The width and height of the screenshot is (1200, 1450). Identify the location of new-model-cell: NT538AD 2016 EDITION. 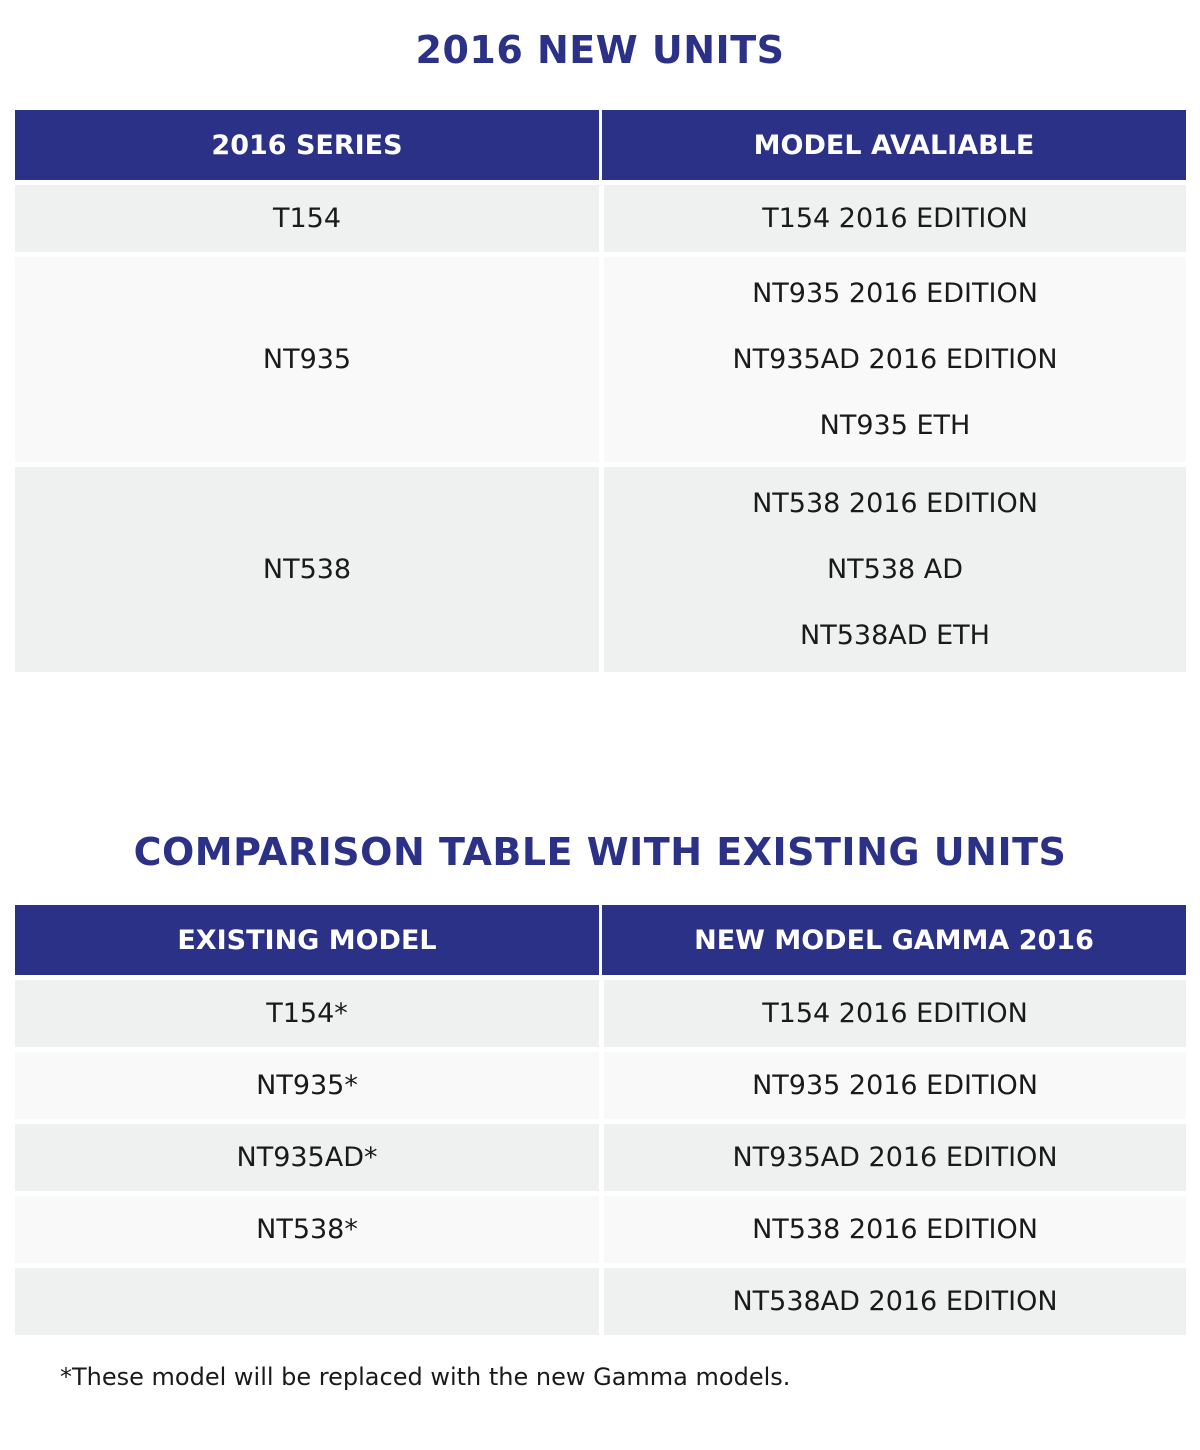
(892, 1299).